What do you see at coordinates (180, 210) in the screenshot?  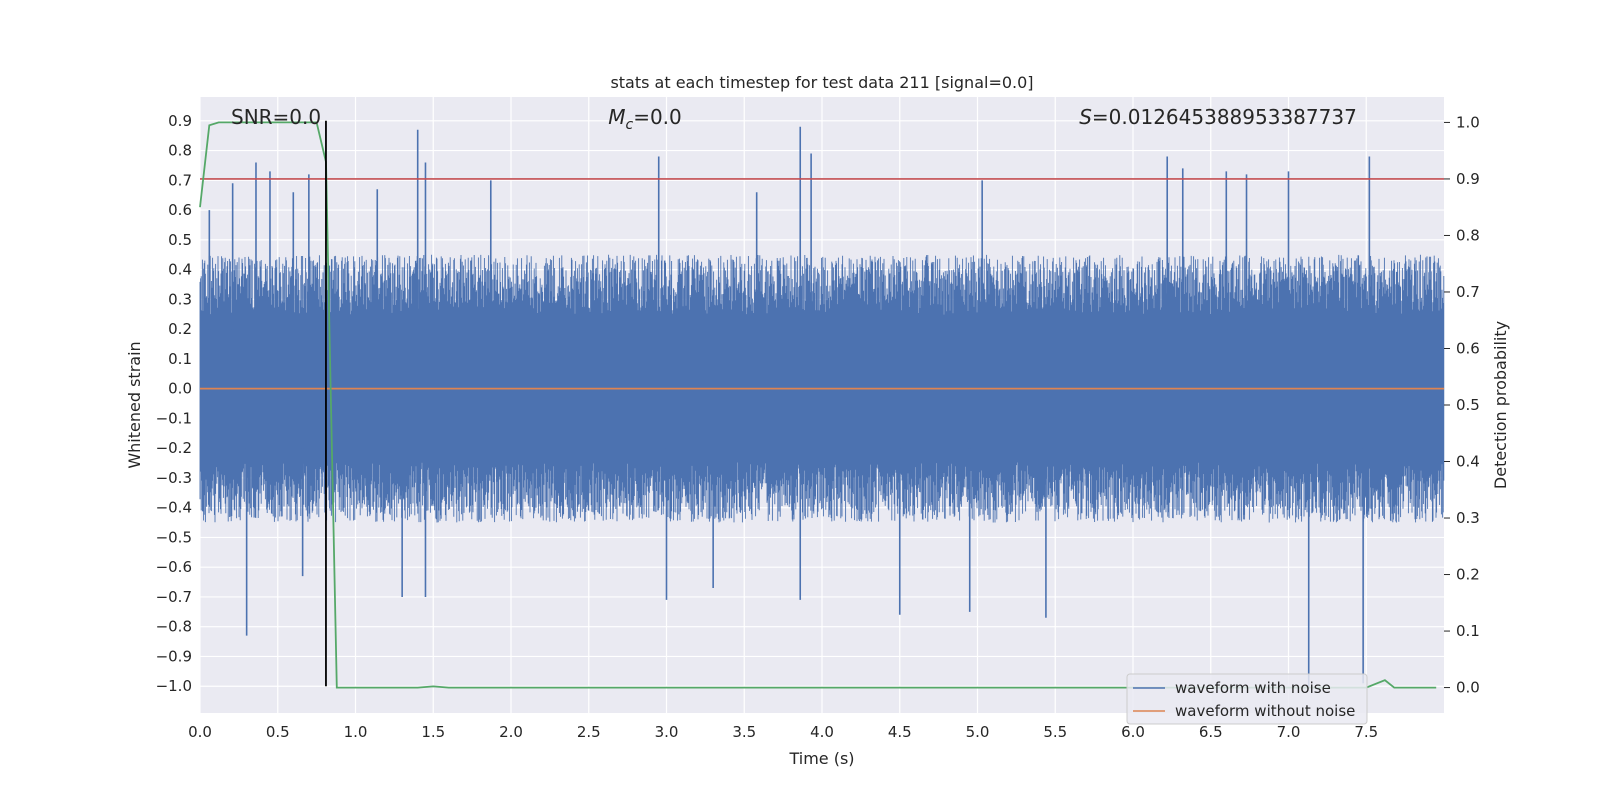 I see `y-tick-label-left: 0.6` at bounding box center [180, 210].